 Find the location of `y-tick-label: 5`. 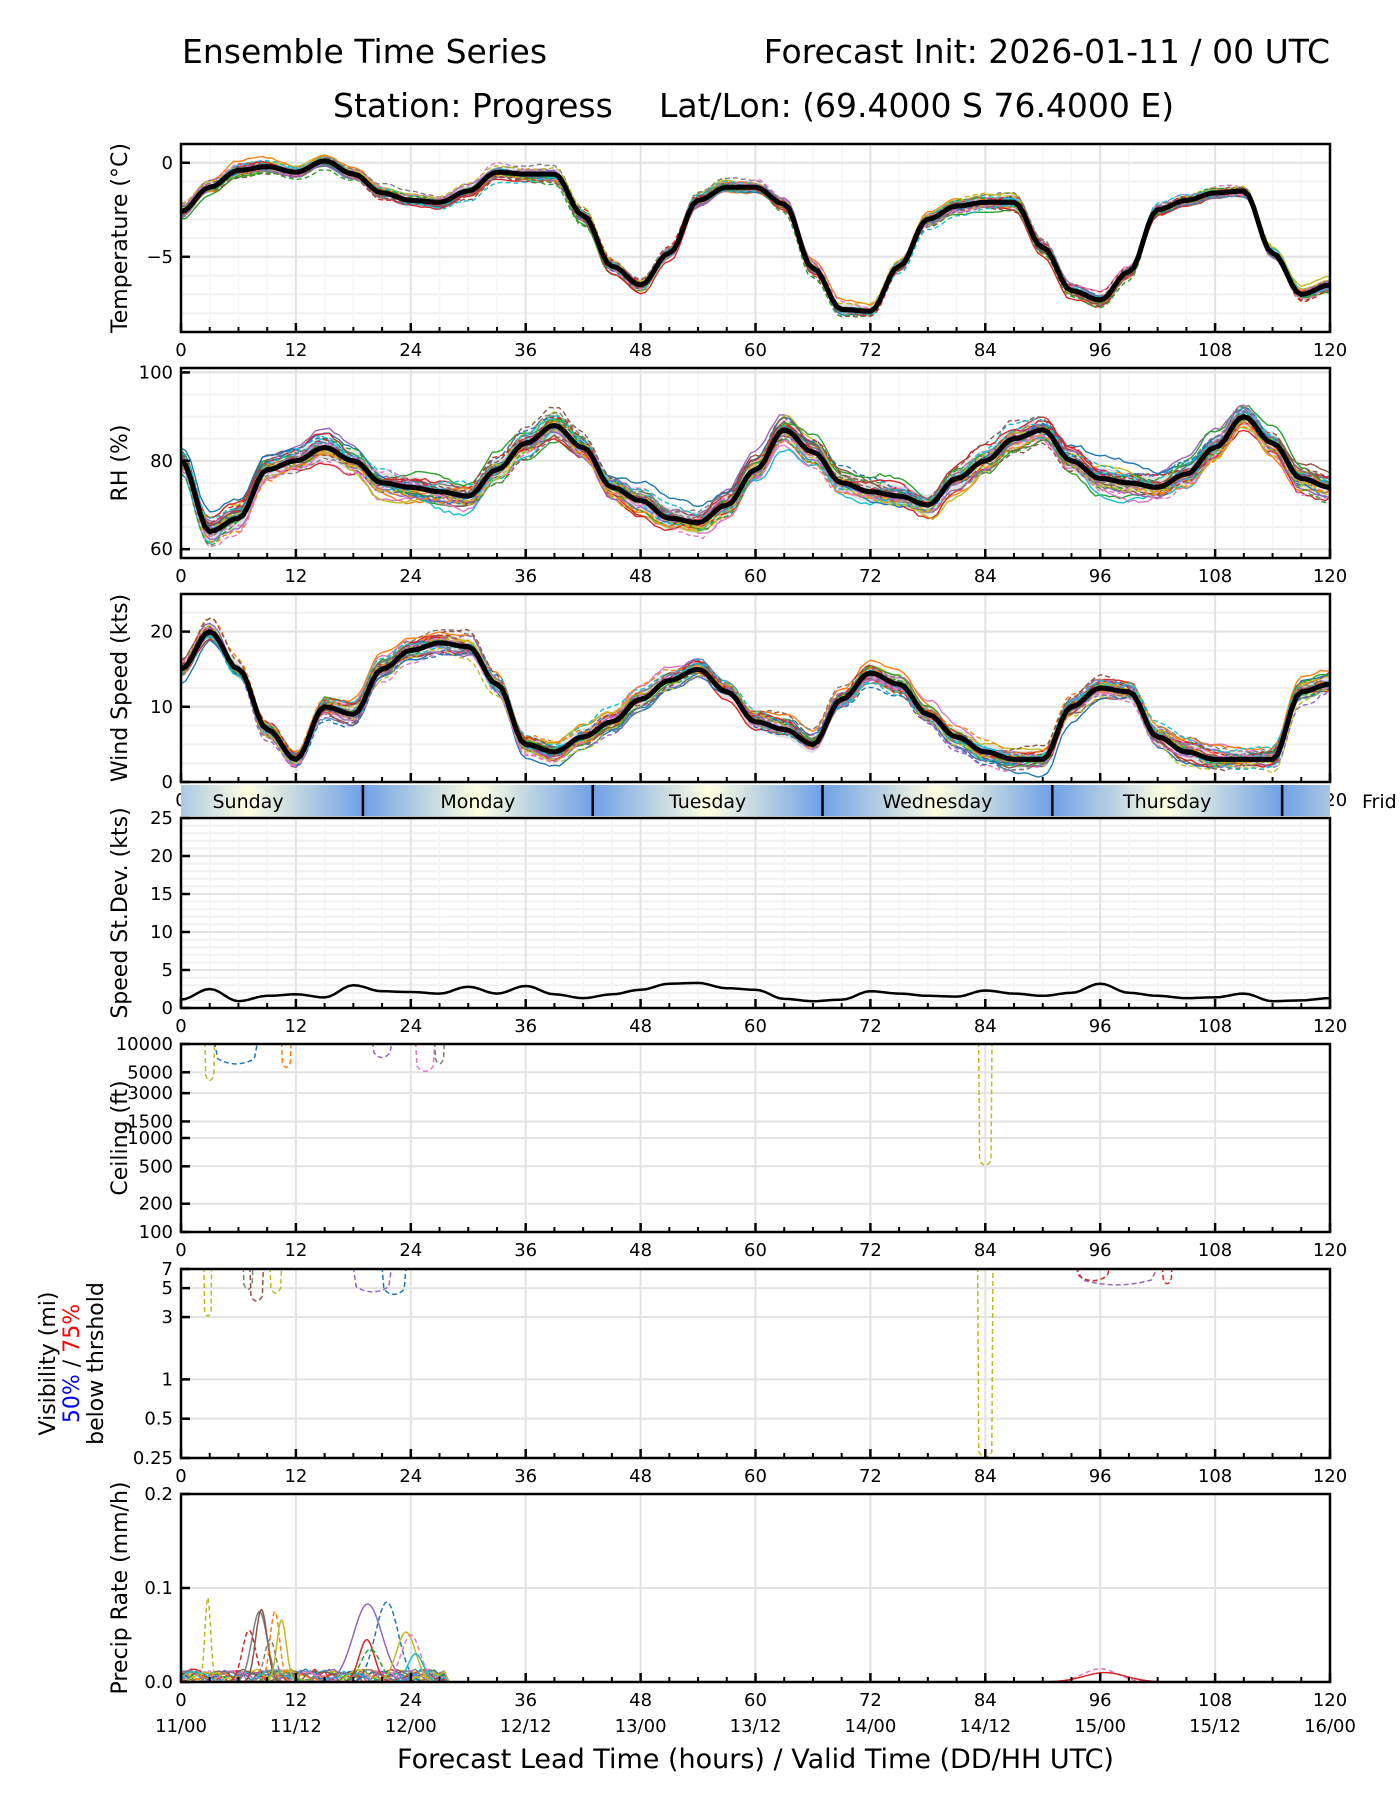

y-tick-label: 5 is located at coordinates (167, 970).